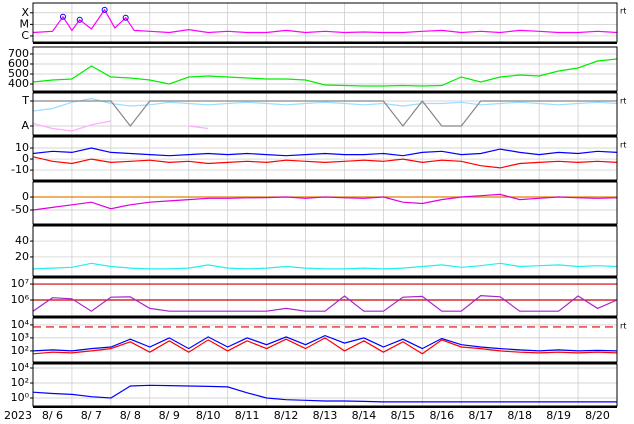 The width and height of the screenshot is (634, 424). What do you see at coordinates (325, 415) in the screenshot?
I see `x-tick-label: 8/13` at bounding box center [325, 415].